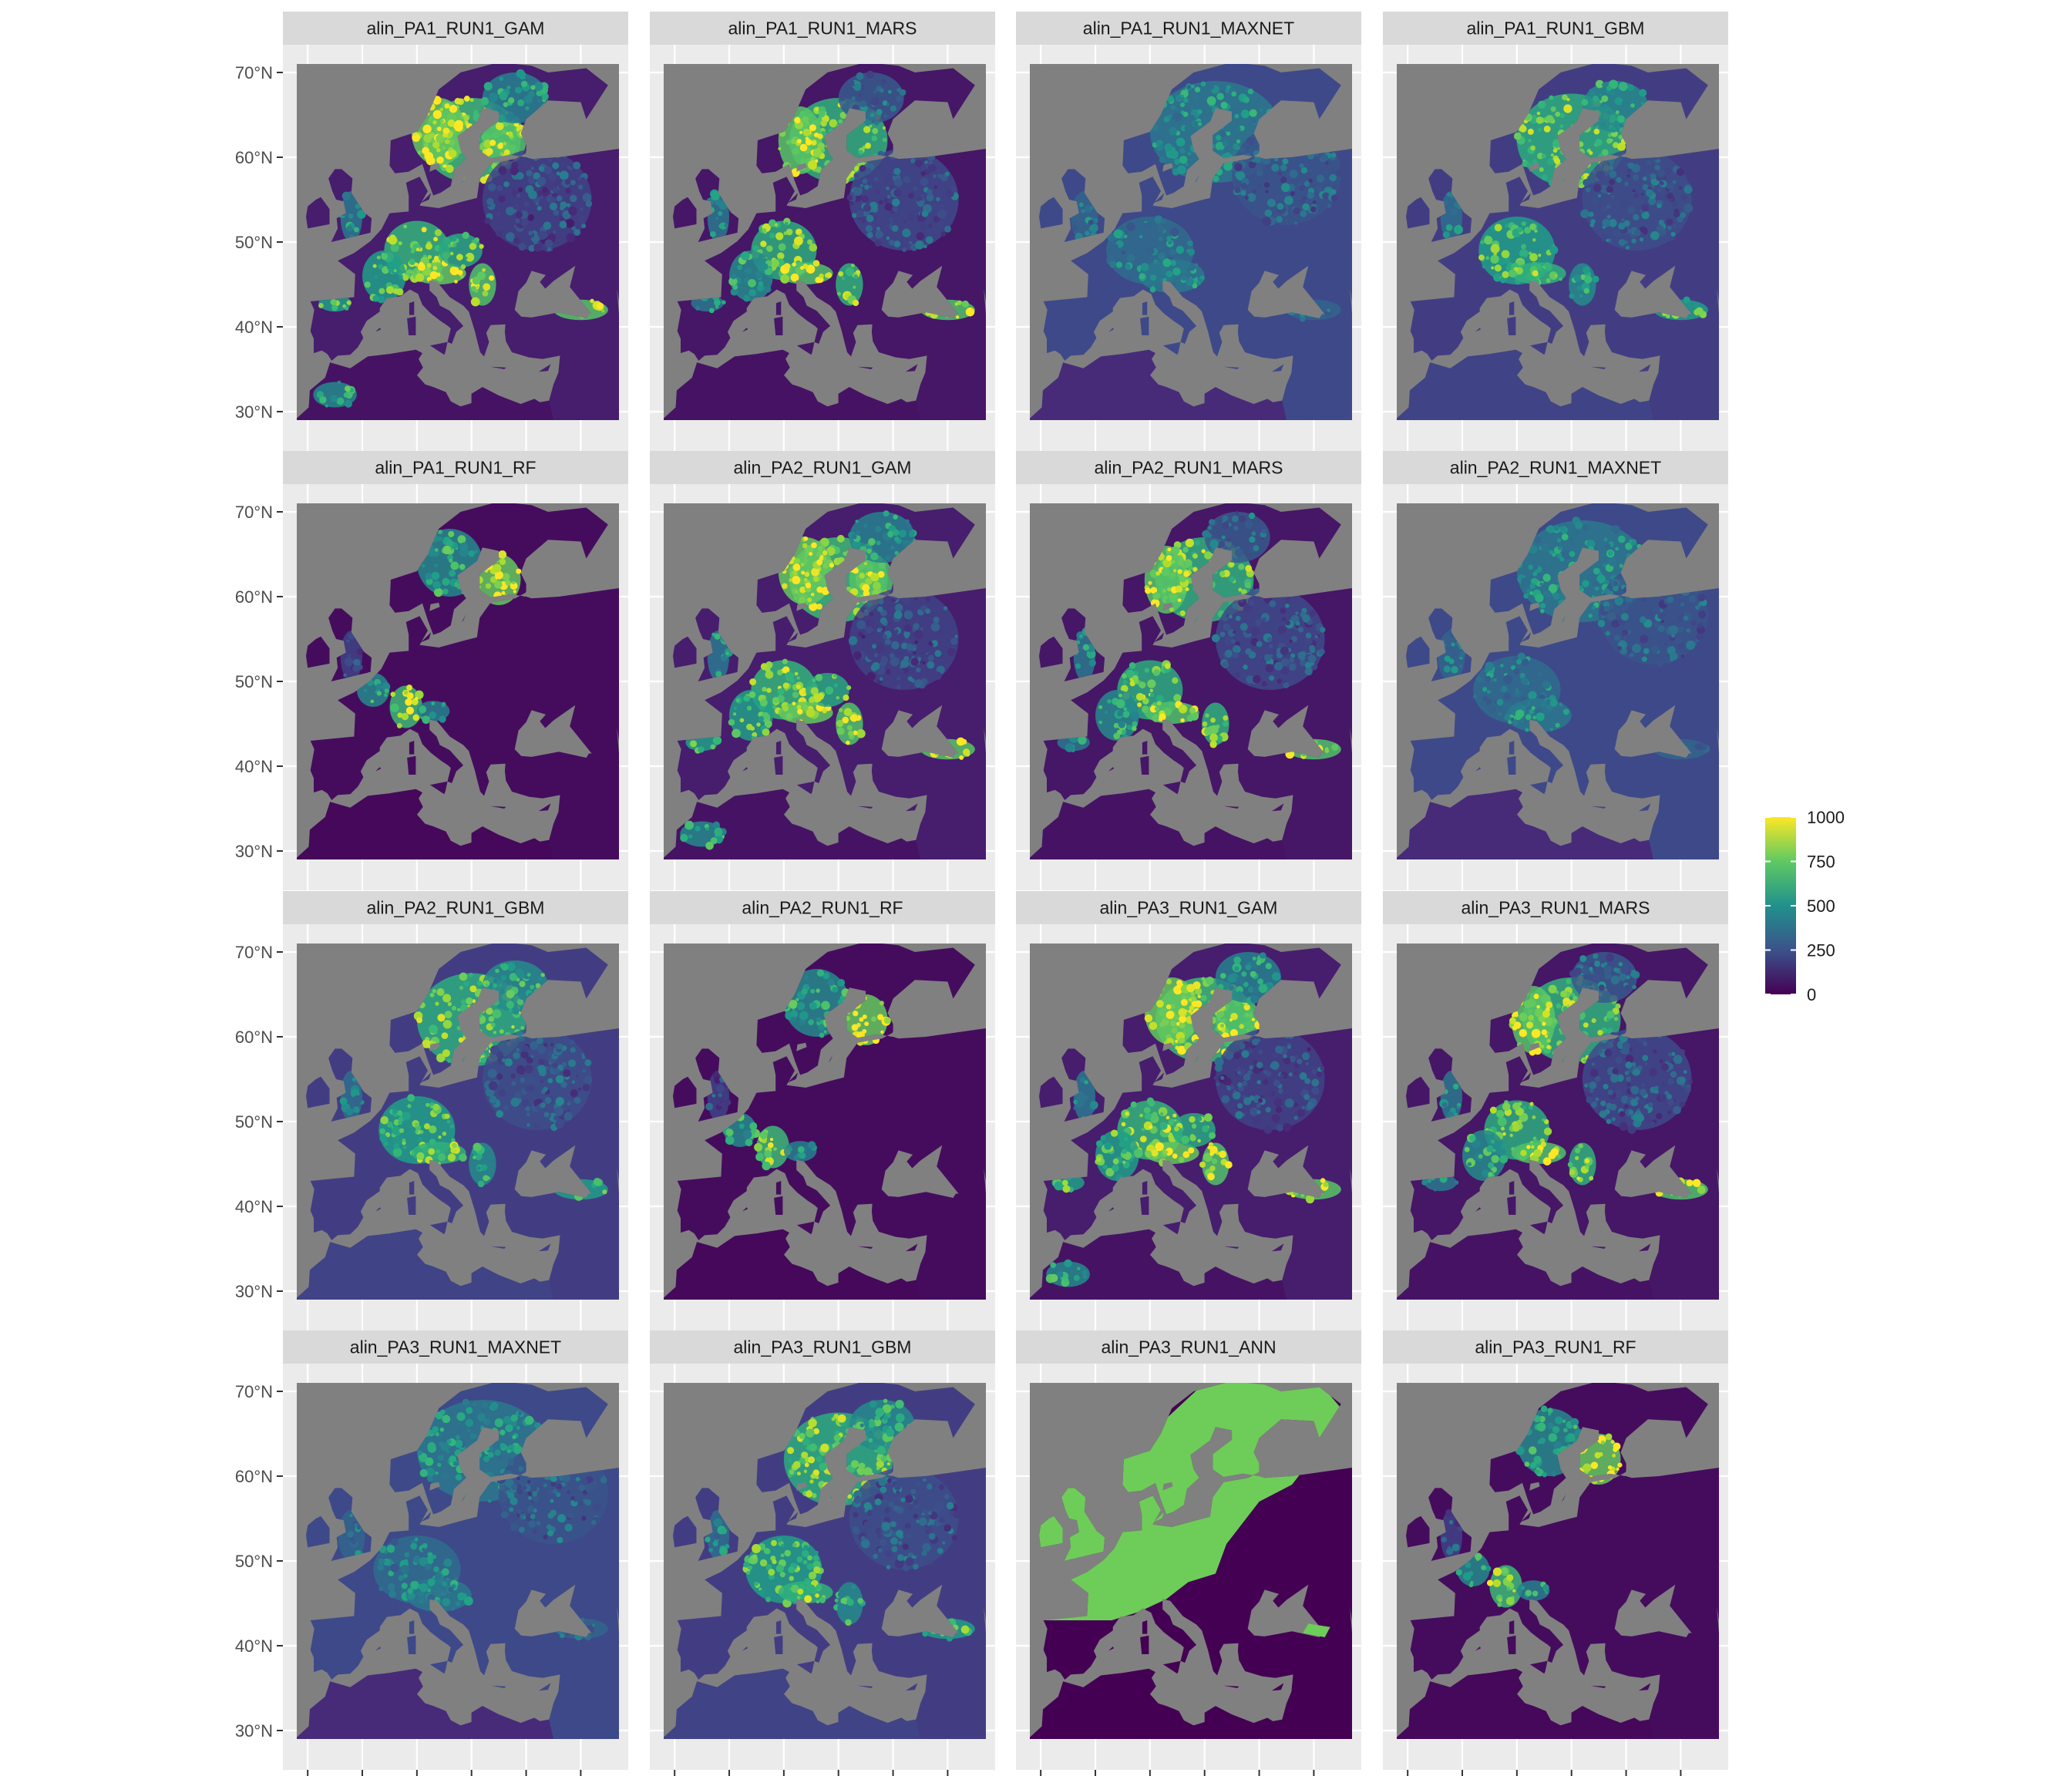  What do you see at coordinates (254, 852) in the screenshot?
I see `y-tick-label: 30°N` at bounding box center [254, 852].